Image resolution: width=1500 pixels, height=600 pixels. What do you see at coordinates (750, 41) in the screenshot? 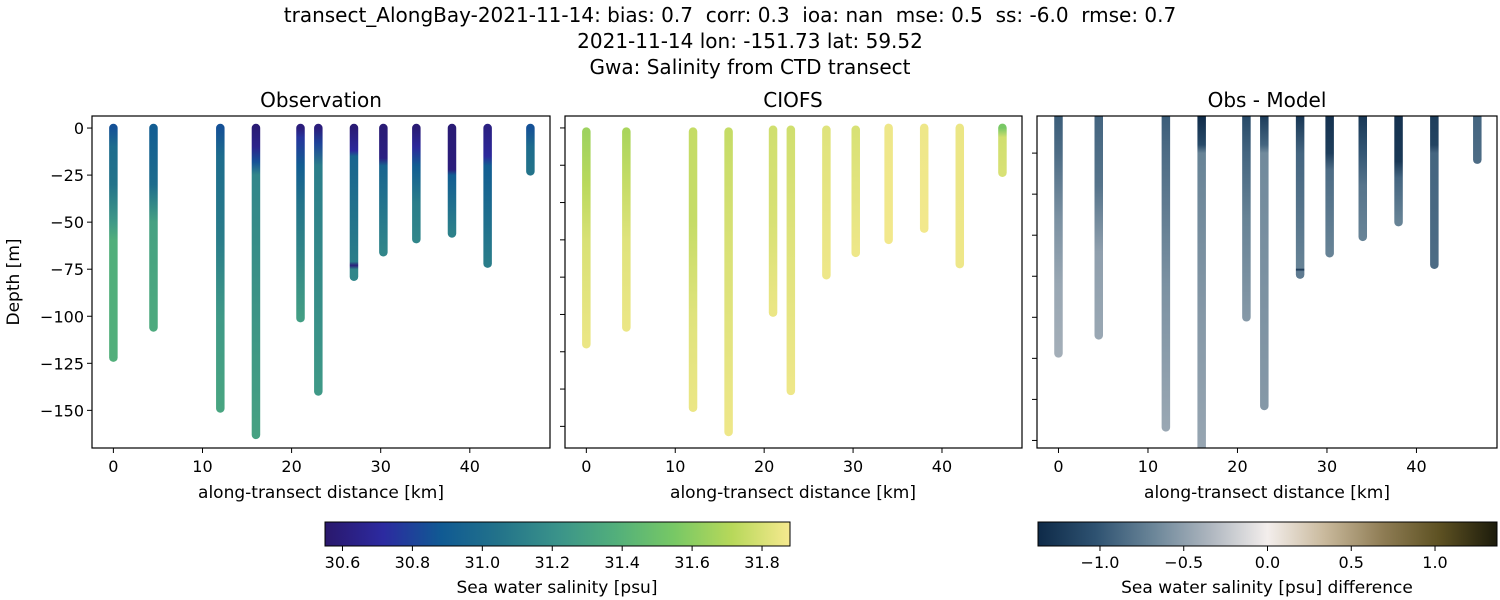
I see `suptitle-line-2: 2021-11-14 lon: -151.73 lat: 59.52` at bounding box center [750, 41].